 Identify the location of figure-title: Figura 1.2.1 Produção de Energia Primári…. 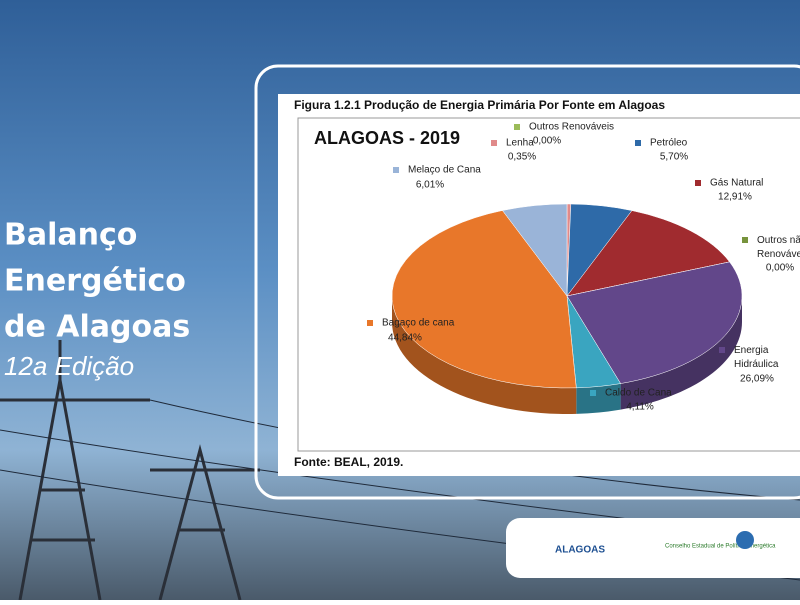
(479, 105).